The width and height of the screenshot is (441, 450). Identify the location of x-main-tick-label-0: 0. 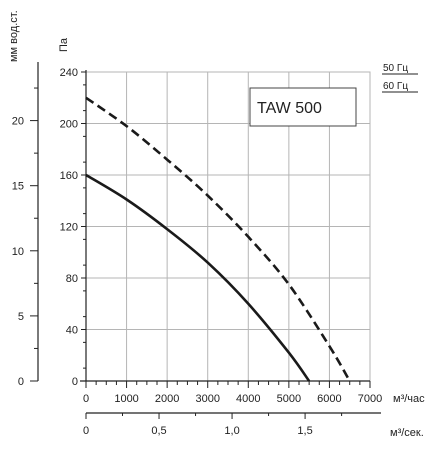
(86, 399).